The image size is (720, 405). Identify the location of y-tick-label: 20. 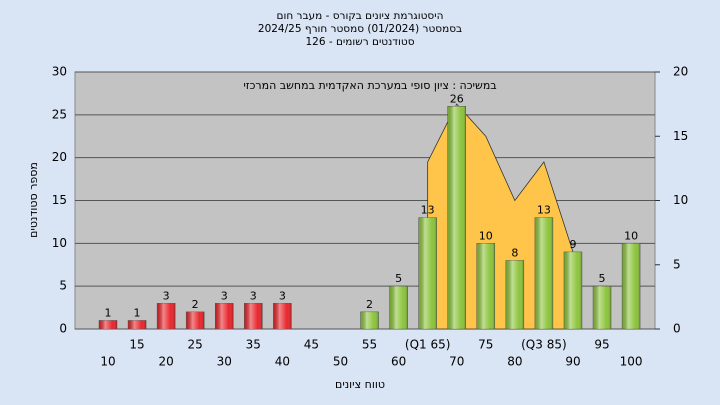
(59, 157).